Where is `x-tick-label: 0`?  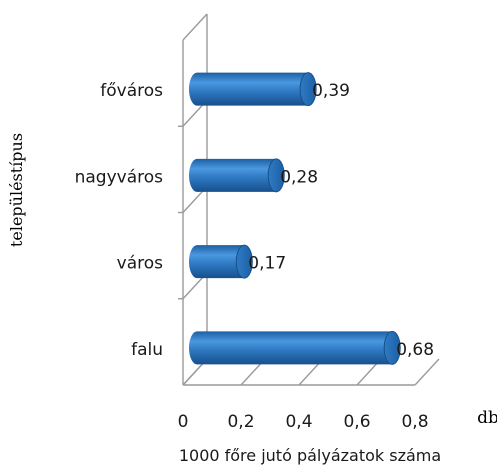
x-tick-label: 0 is located at coordinates (183, 422).